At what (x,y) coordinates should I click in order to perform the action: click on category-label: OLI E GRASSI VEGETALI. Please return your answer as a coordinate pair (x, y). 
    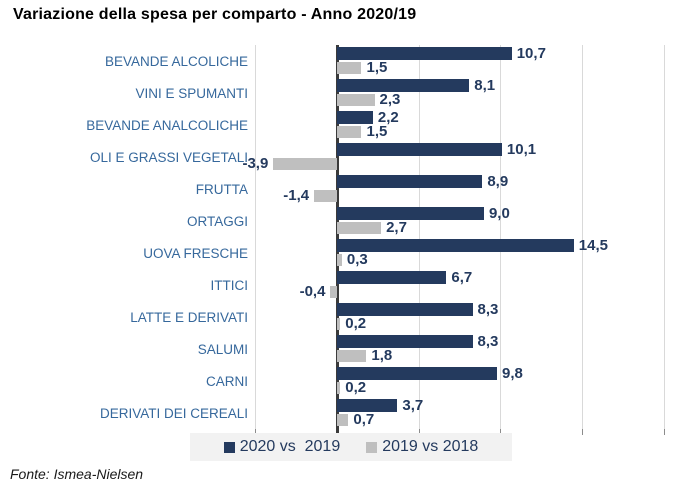
    Looking at the image, I should click on (168, 157).